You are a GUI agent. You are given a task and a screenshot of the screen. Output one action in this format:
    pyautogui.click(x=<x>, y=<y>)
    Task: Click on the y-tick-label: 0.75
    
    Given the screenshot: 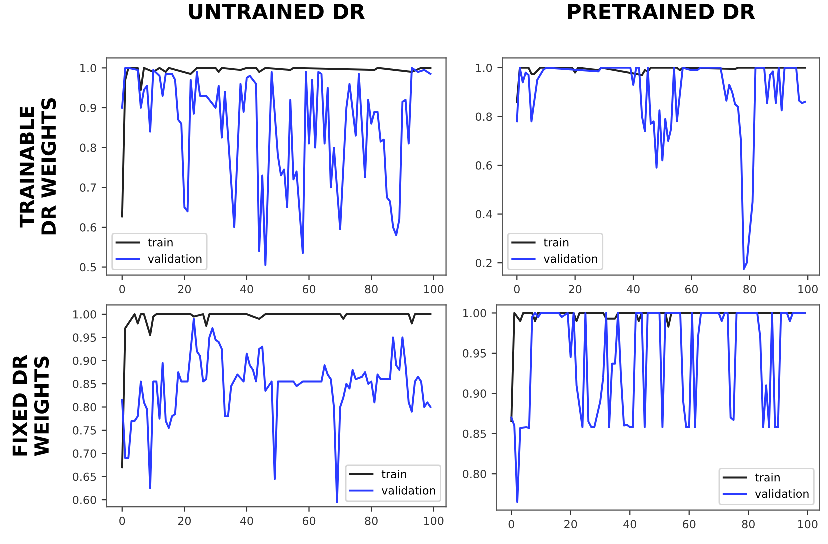 What is the action you would take?
    pyautogui.click(x=84, y=430)
    